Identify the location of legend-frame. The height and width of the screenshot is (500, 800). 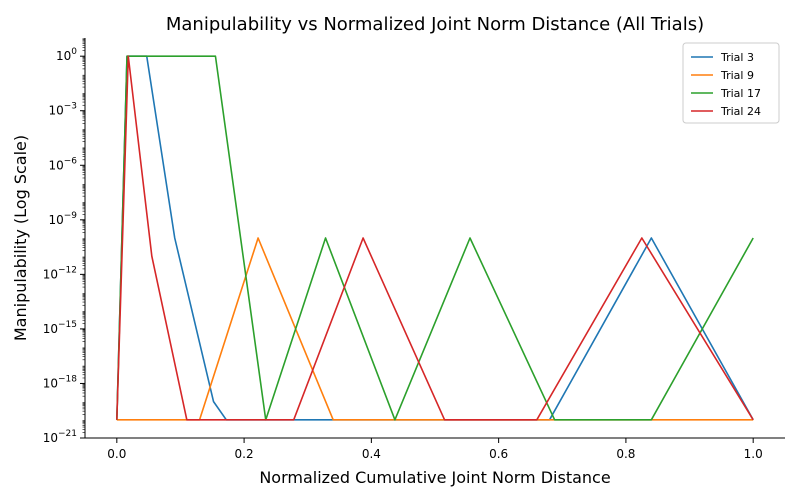
(731, 83).